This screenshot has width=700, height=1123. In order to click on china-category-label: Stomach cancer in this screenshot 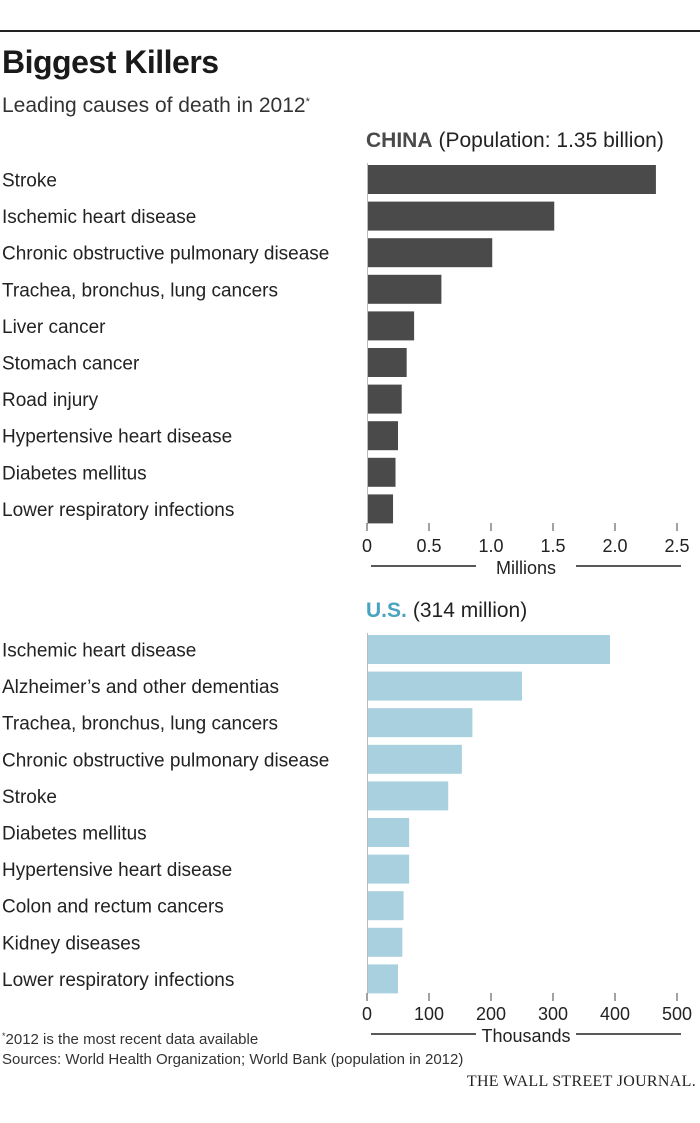, I will do `click(71, 364)`.